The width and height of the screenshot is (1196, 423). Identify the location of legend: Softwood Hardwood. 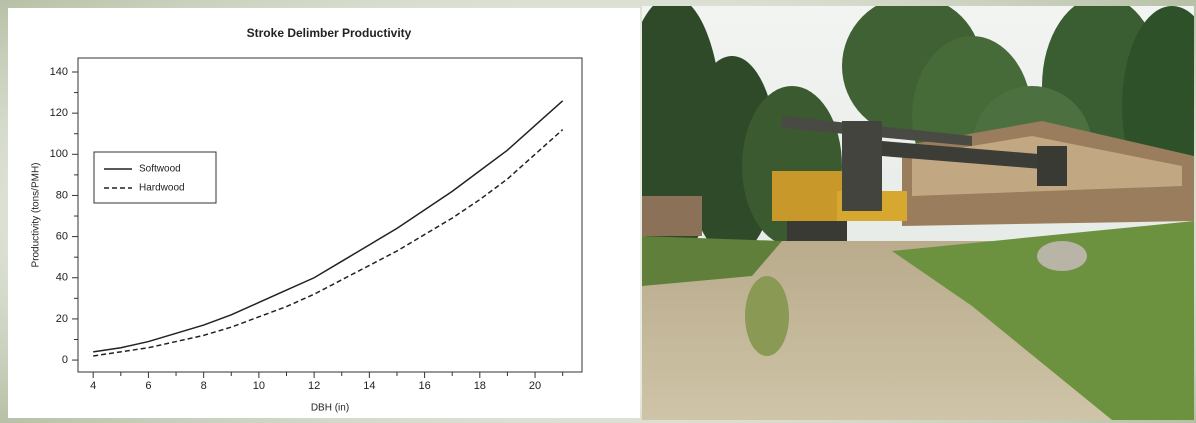
(155, 177).